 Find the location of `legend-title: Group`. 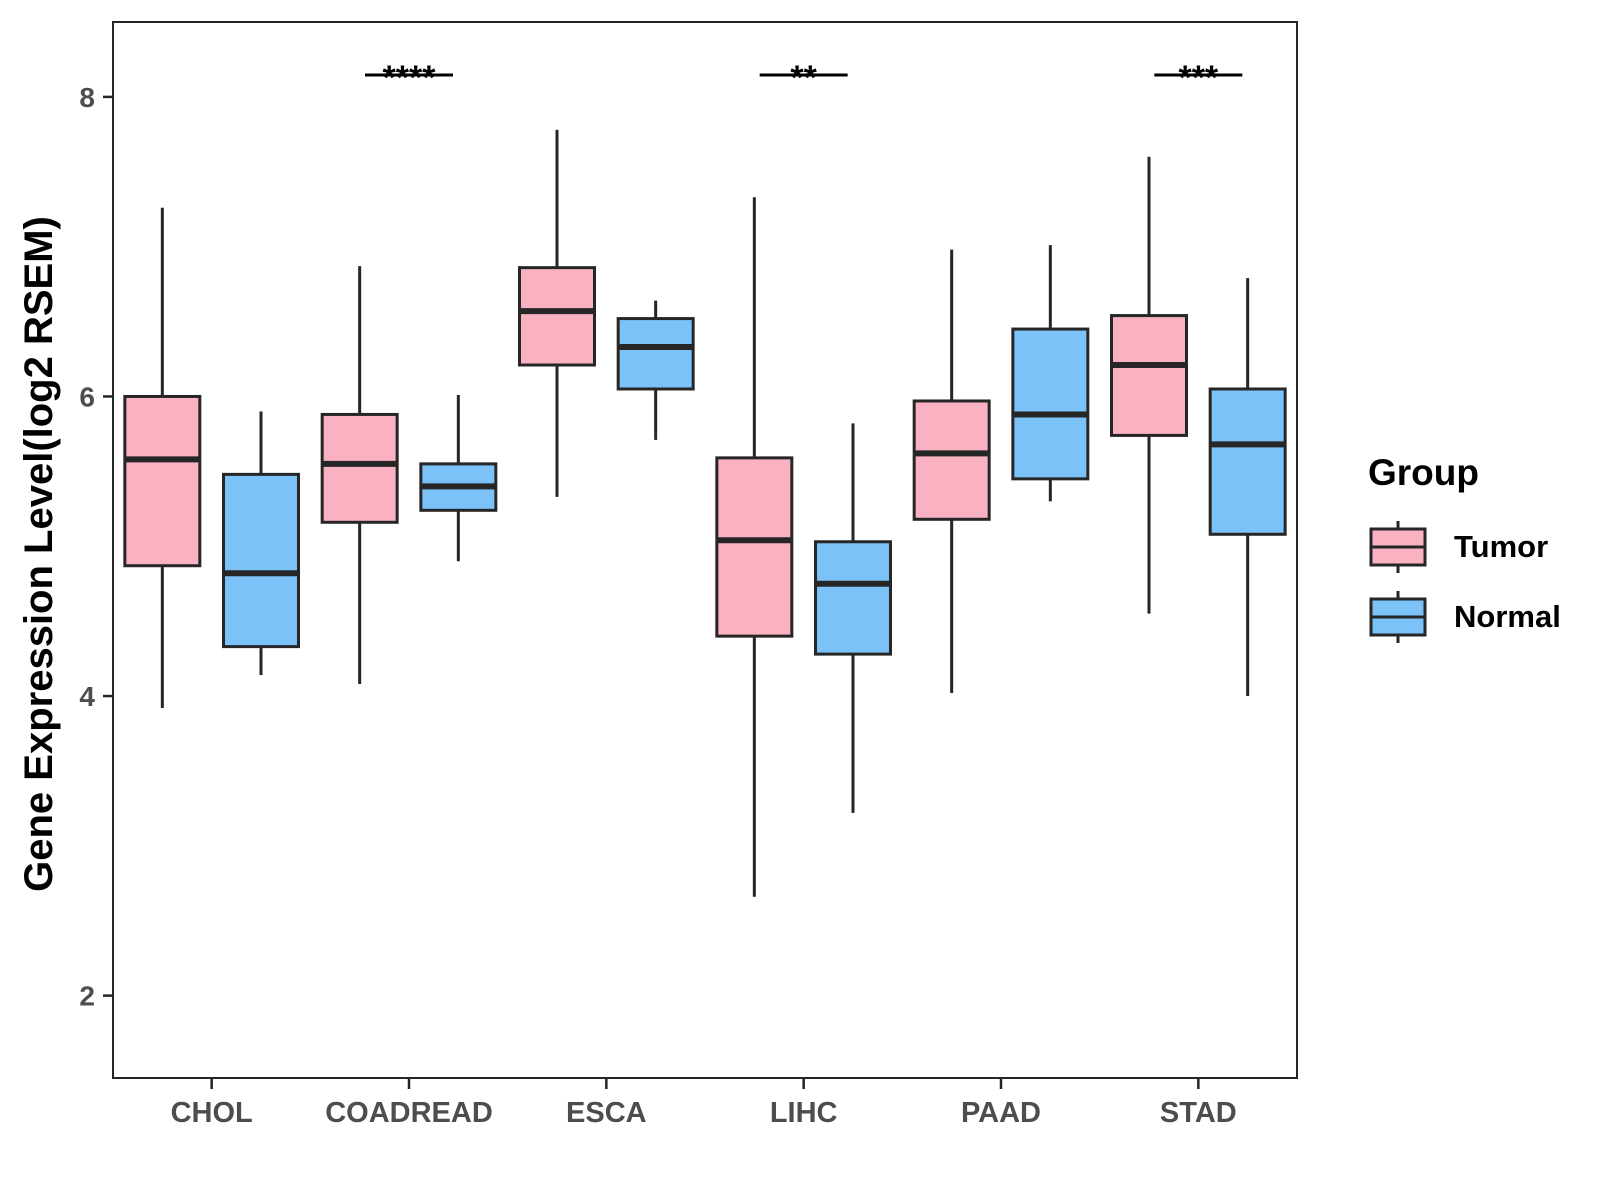

legend-title: Group is located at coordinates (1423, 472).